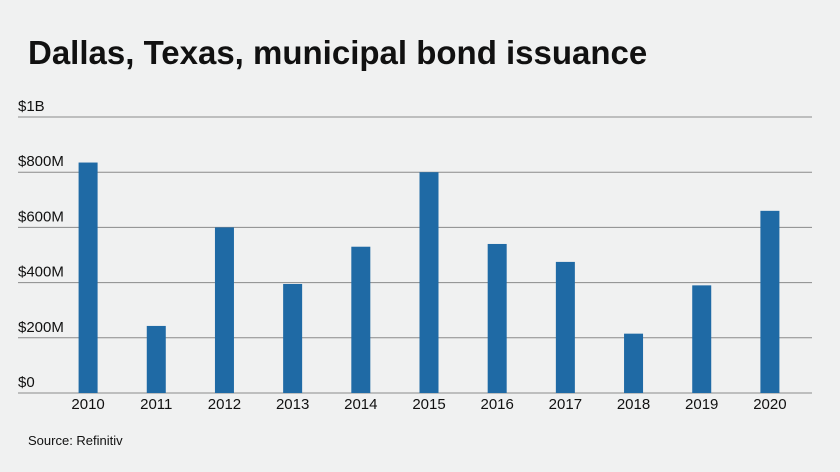  Describe the element at coordinates (31, 106) in the screenshot. I see `y-tick-label: $1B` at that location.